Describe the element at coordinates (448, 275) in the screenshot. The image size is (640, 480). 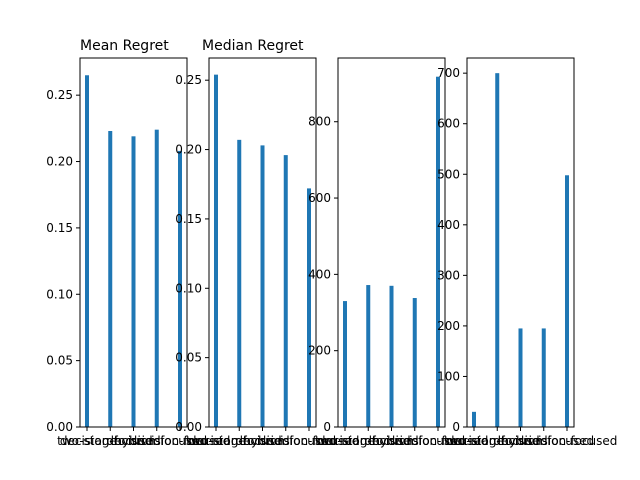
I see `y-tick-label: 300` at that location.